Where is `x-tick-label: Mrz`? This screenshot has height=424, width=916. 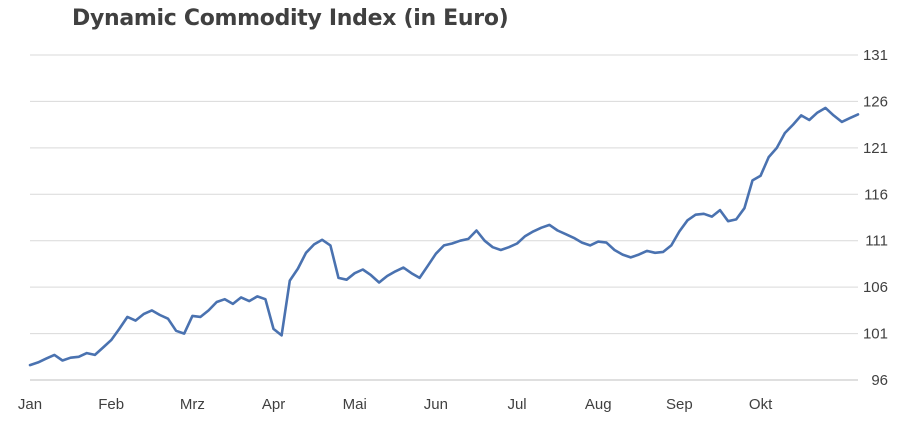 x-tick-label: Mrz is located at coordinates (192, 404).